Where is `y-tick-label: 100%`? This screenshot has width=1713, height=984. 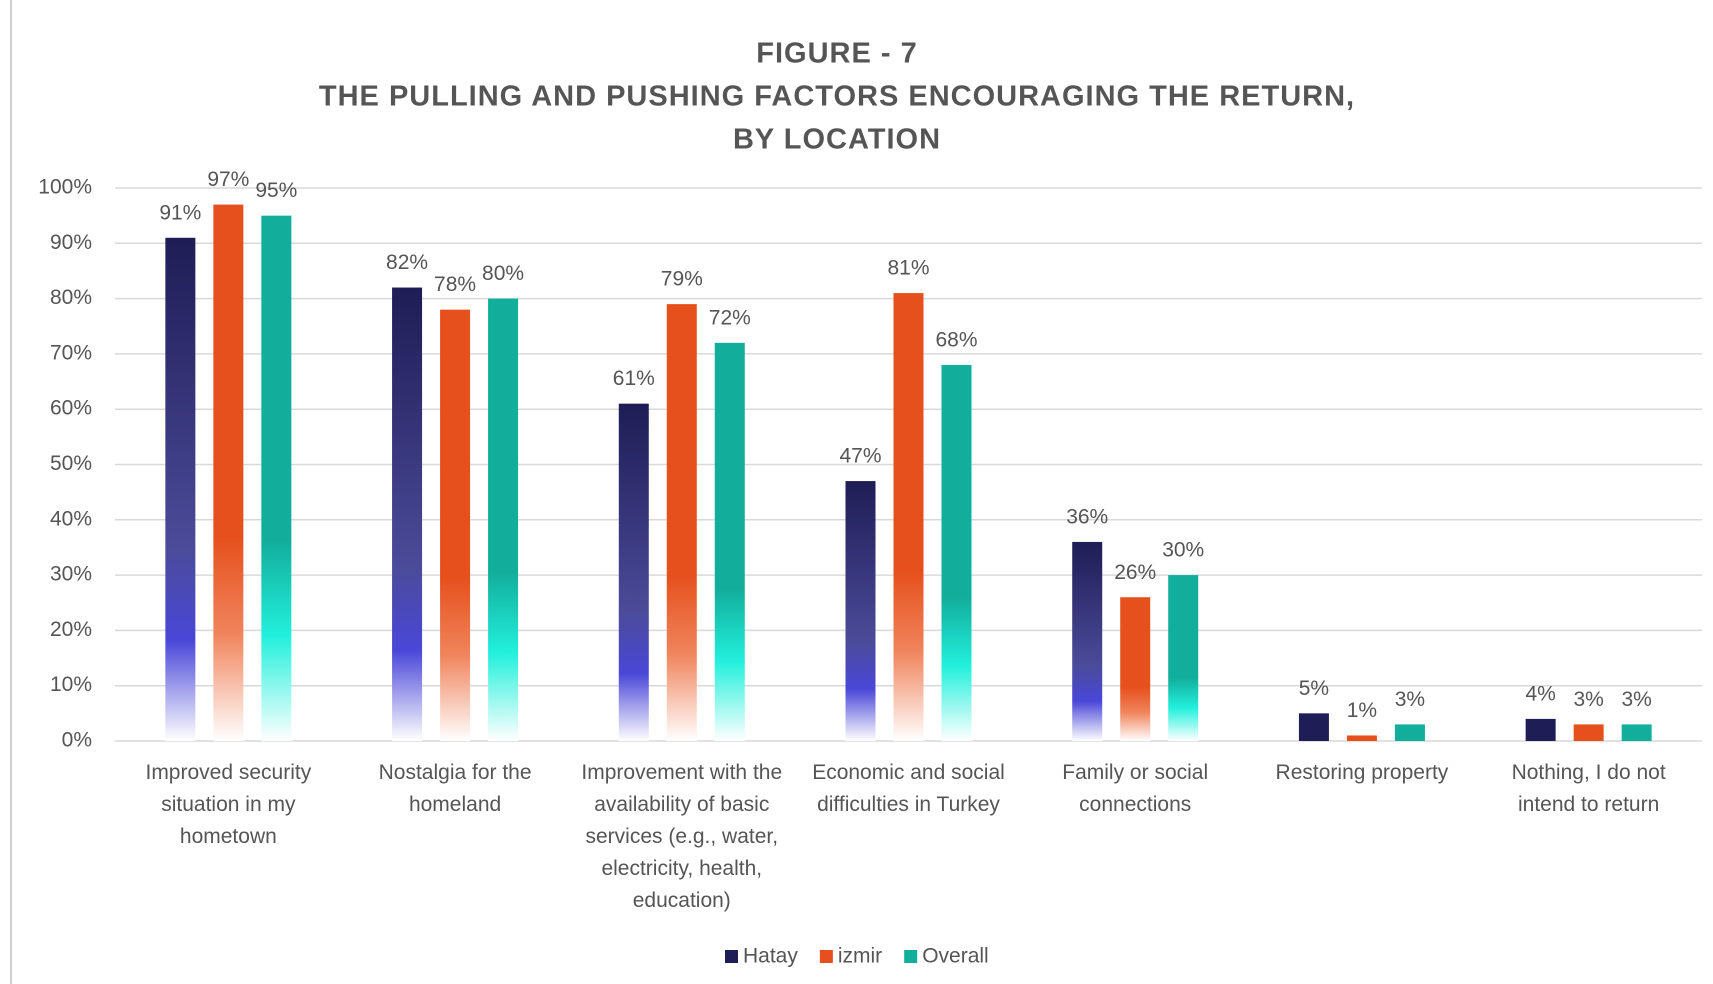
y-tick-label: 100% is located at coordinates (65, 187).